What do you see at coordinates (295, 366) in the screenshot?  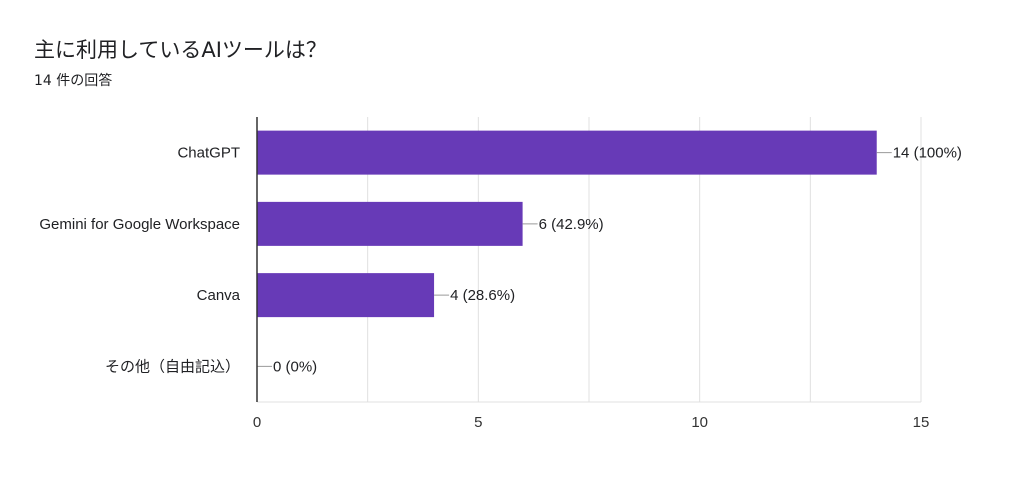 I see `data-label: 0 (0%)` at bounding box center [295, 366].